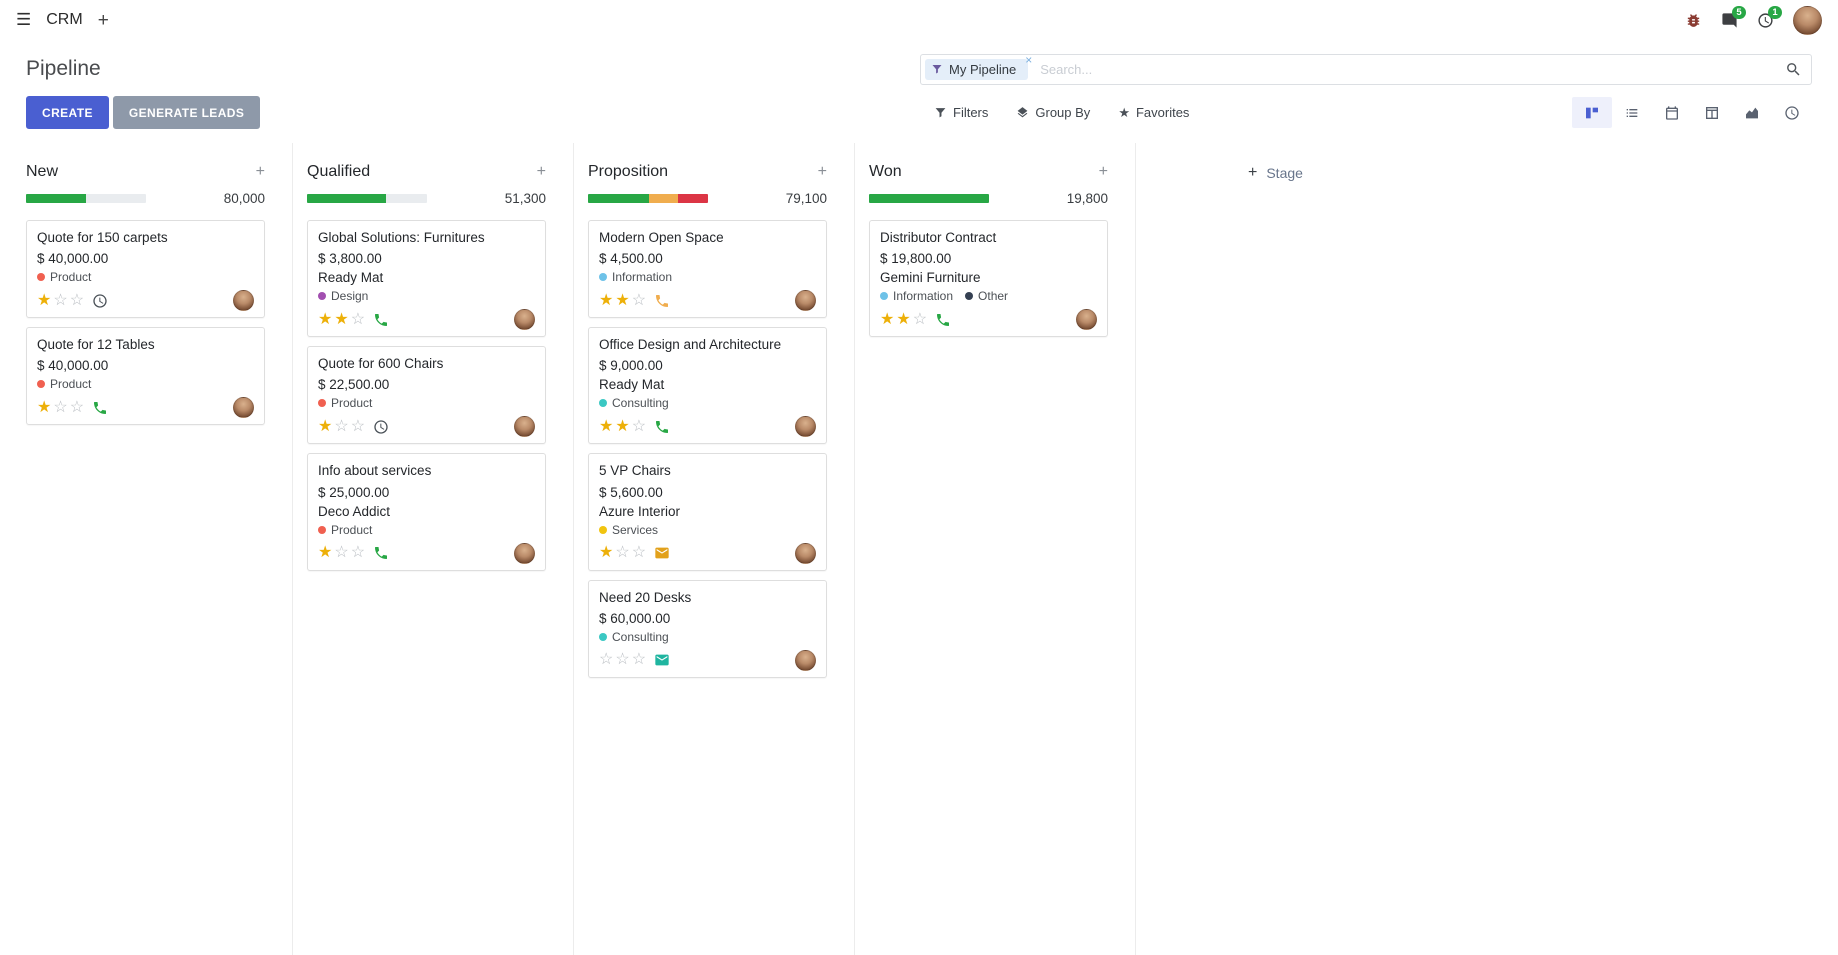 The height and width of the screenshot is (955, 1838). What do you see at coordinates (186, 112) in the screenshot?
I see `generate-leads-button: GENERATE LEADS` at bounding box center [186, 112].